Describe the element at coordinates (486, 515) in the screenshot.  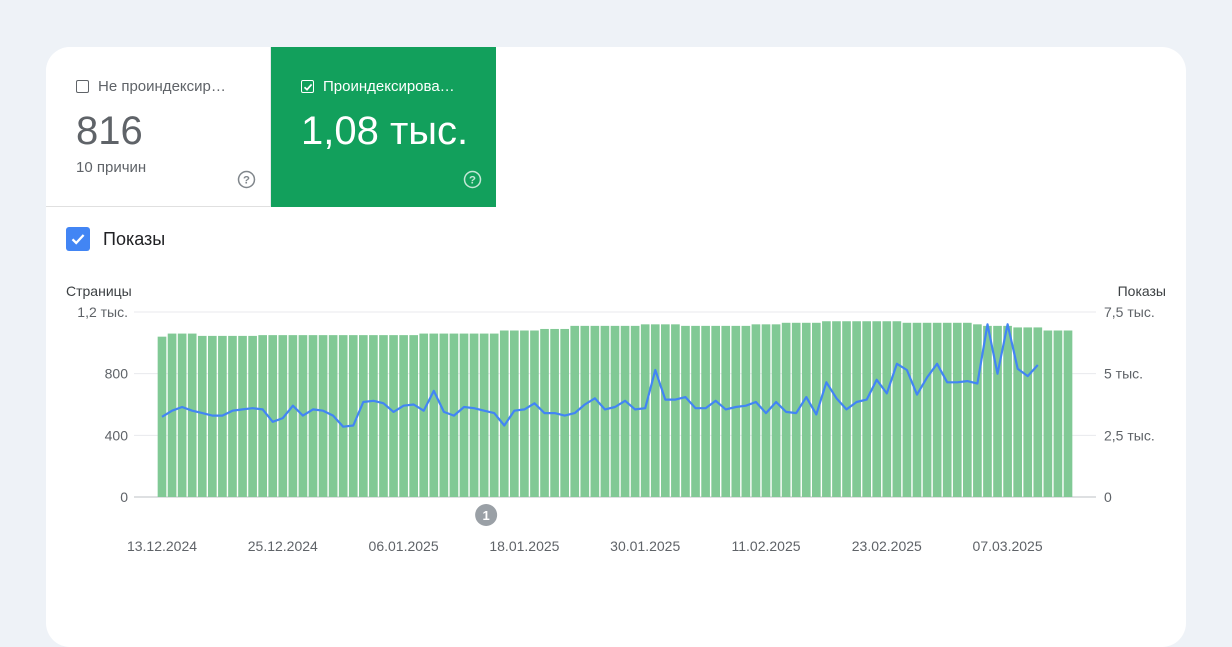
I see `annotation-label: 1` at that location.